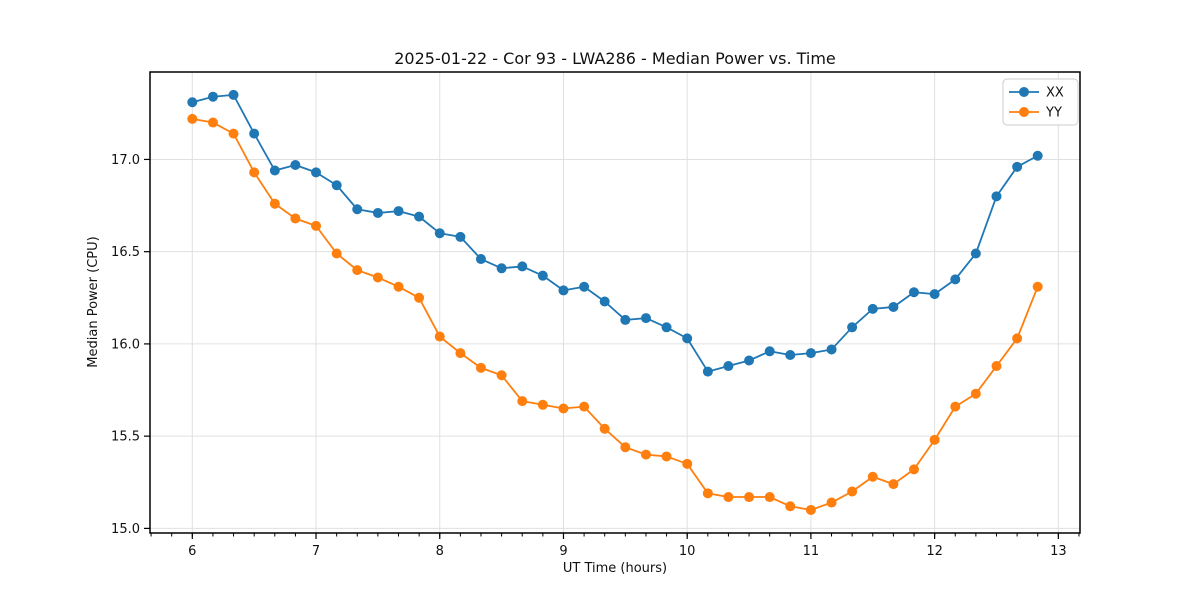  Describe the element at coordinates (440, 551) in the screenshot. I see `x-tick-label: 8` at that location.